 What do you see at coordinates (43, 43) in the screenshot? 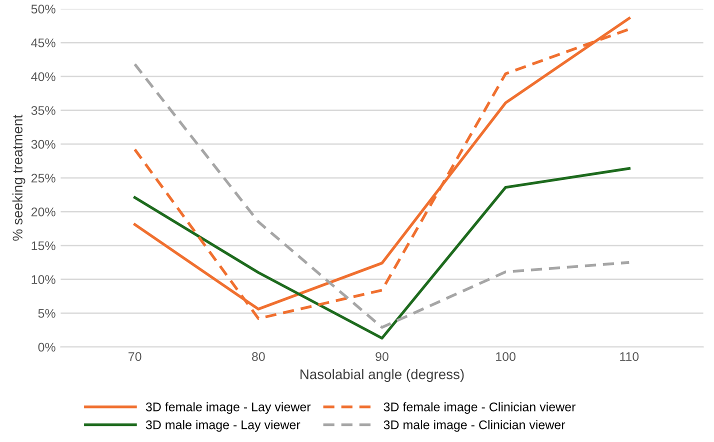
I see `y-tick-label: 45%` at bounding box center [43, 43].